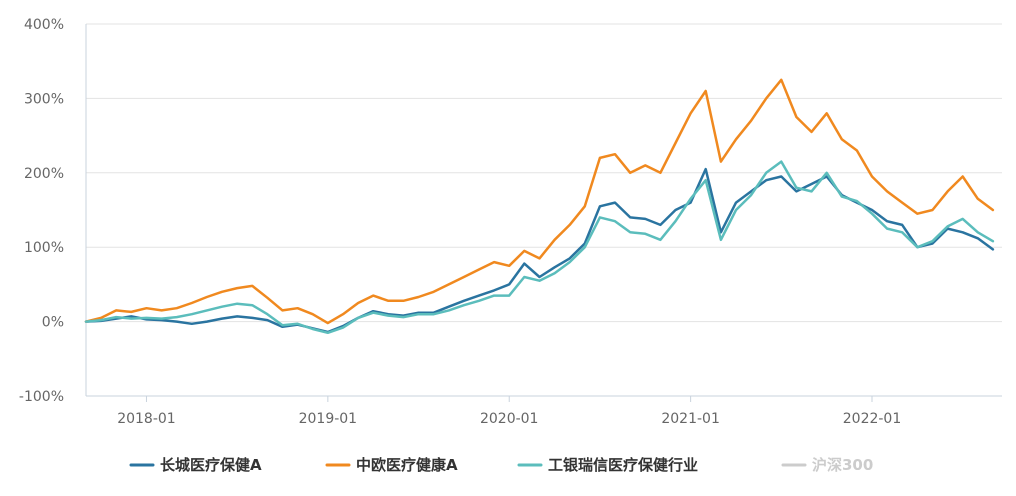 The height and width of the screenshot is (496, 1016). I want to click on legend-label: 沪深300, so click(842, 465).